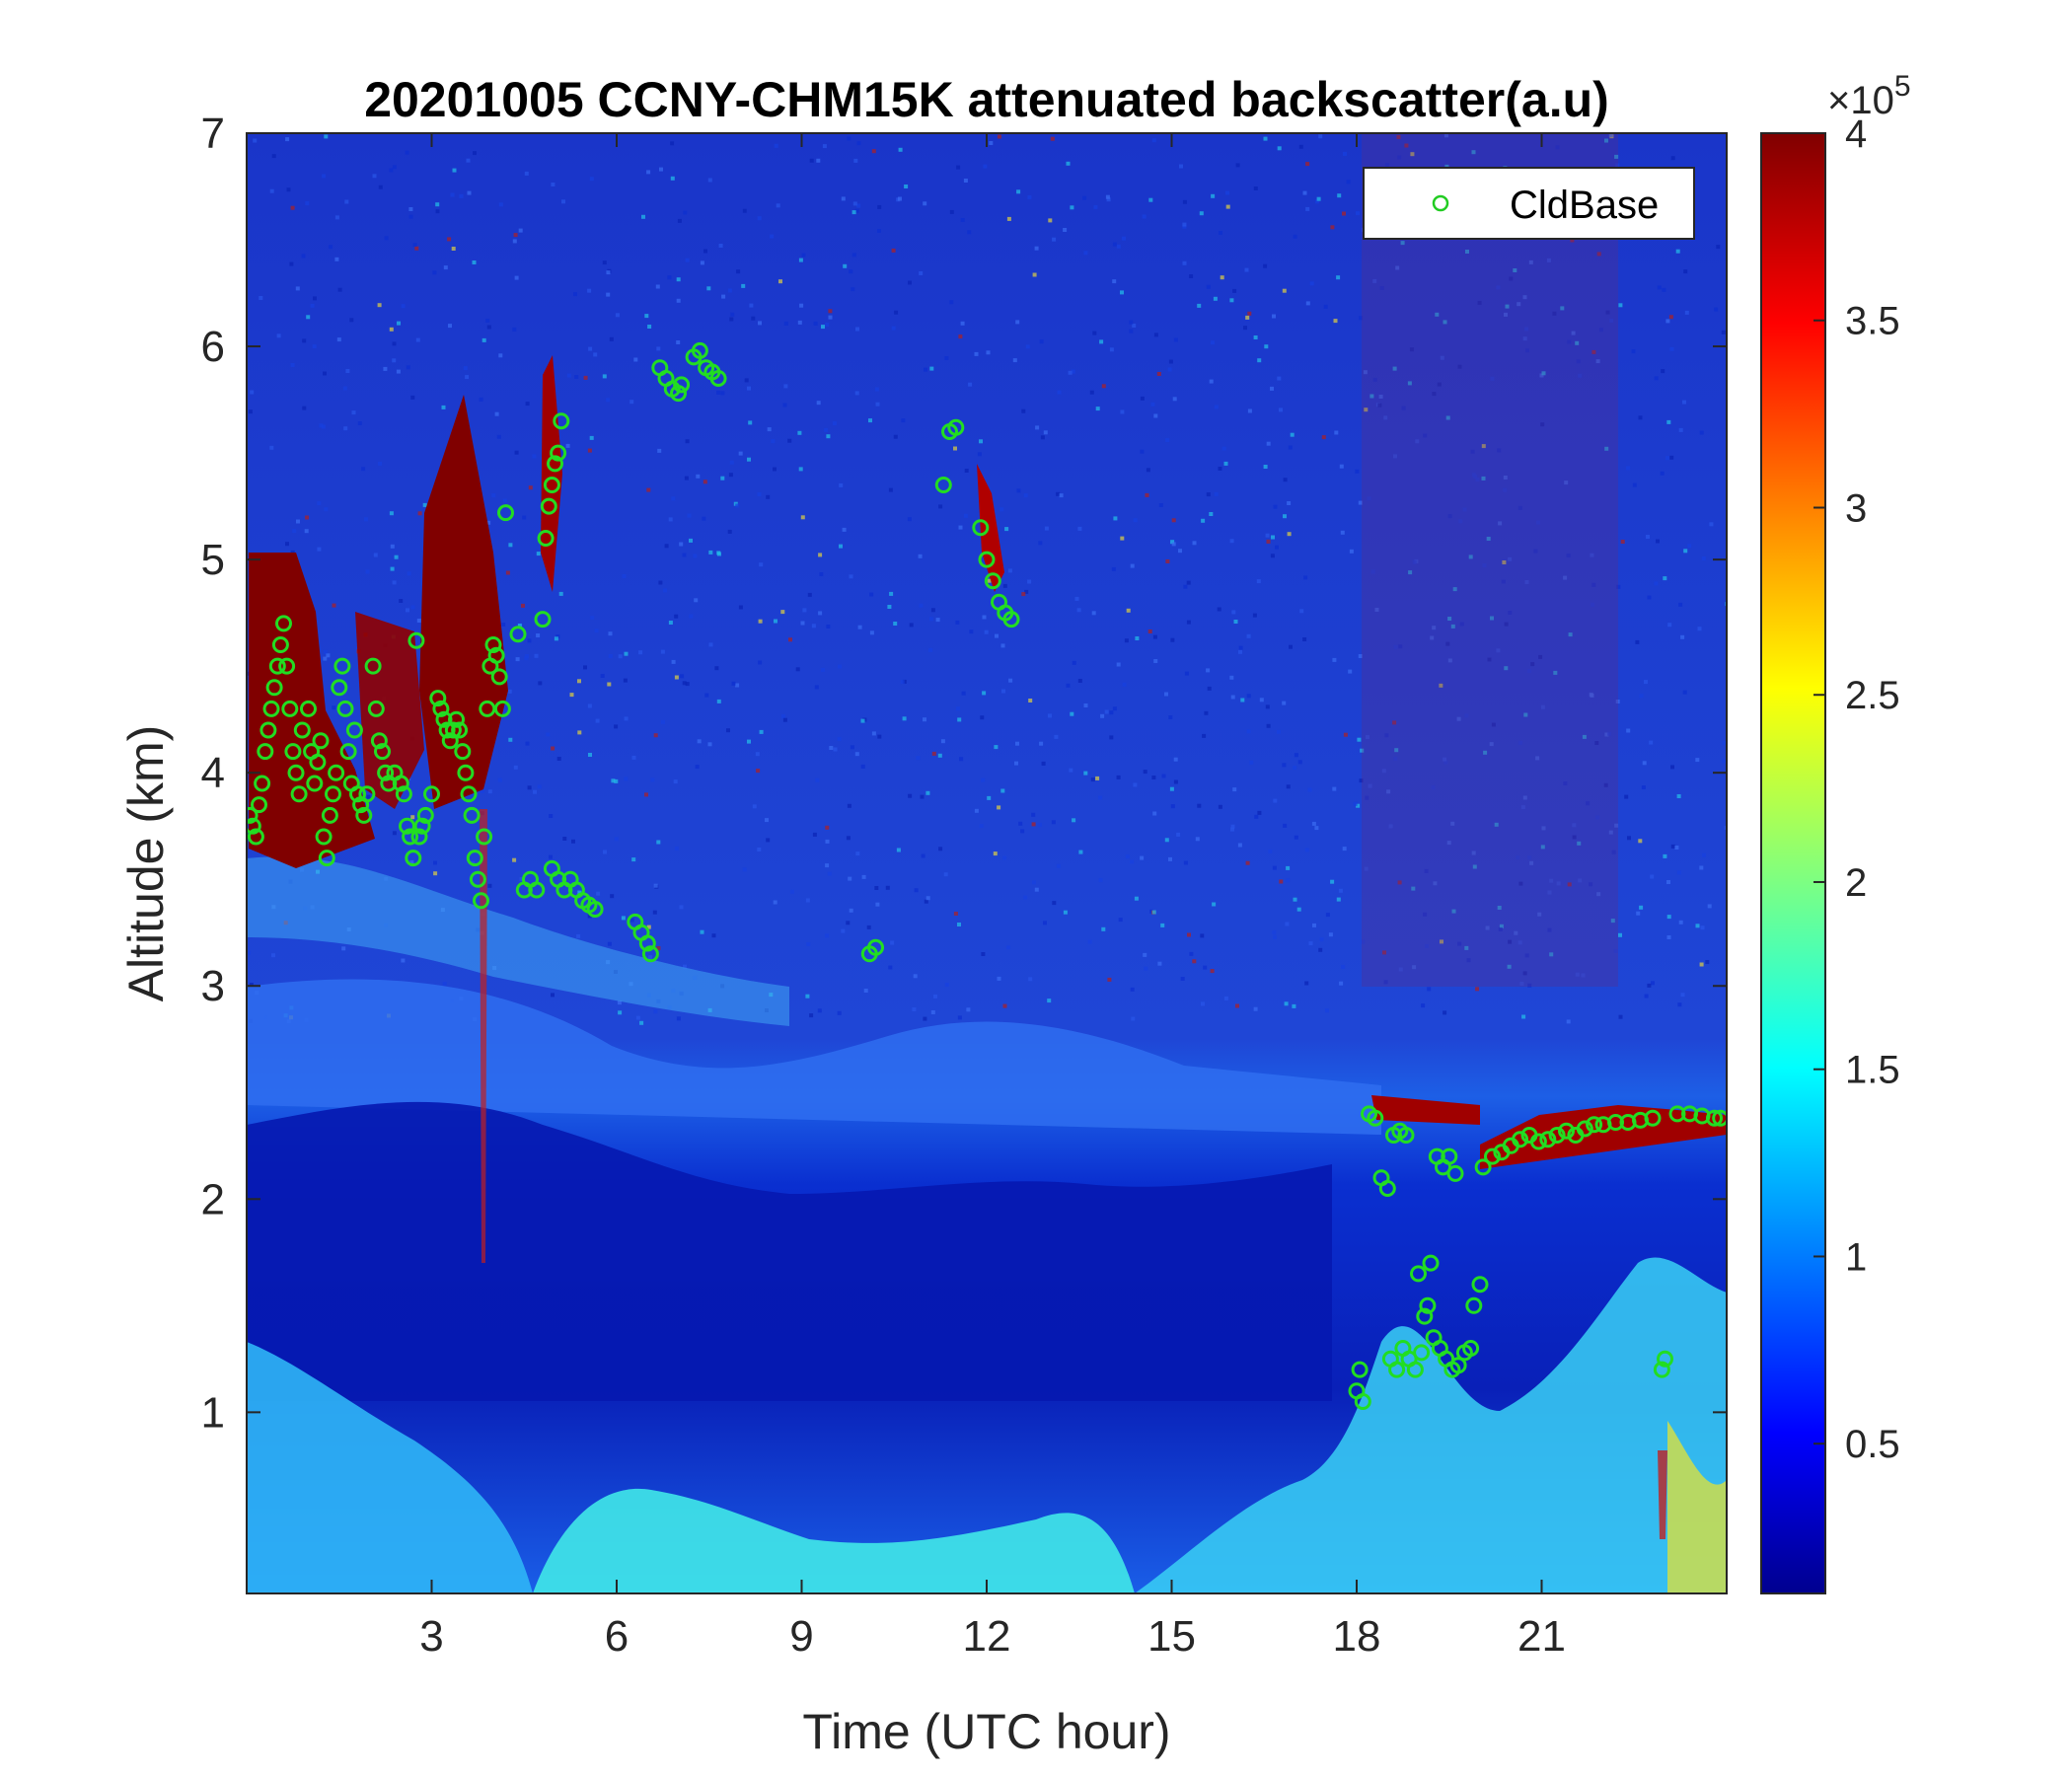  What do you see at coordinates (987, 1637) in the screenshot?
I see `x-tick-label: 12` at bounding box center [987, 1637].